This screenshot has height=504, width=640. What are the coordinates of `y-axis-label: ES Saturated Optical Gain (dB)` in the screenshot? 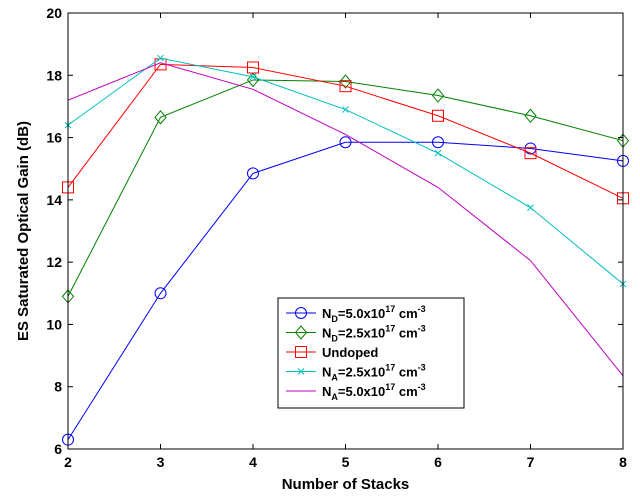 It's located at (23, 231).